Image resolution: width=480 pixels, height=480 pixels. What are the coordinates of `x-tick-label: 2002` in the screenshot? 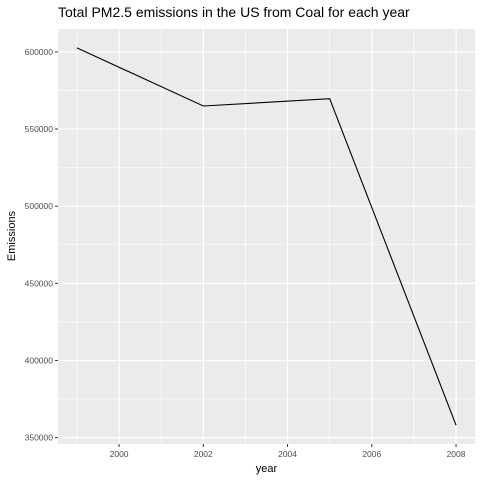 It's located at (203, 454).